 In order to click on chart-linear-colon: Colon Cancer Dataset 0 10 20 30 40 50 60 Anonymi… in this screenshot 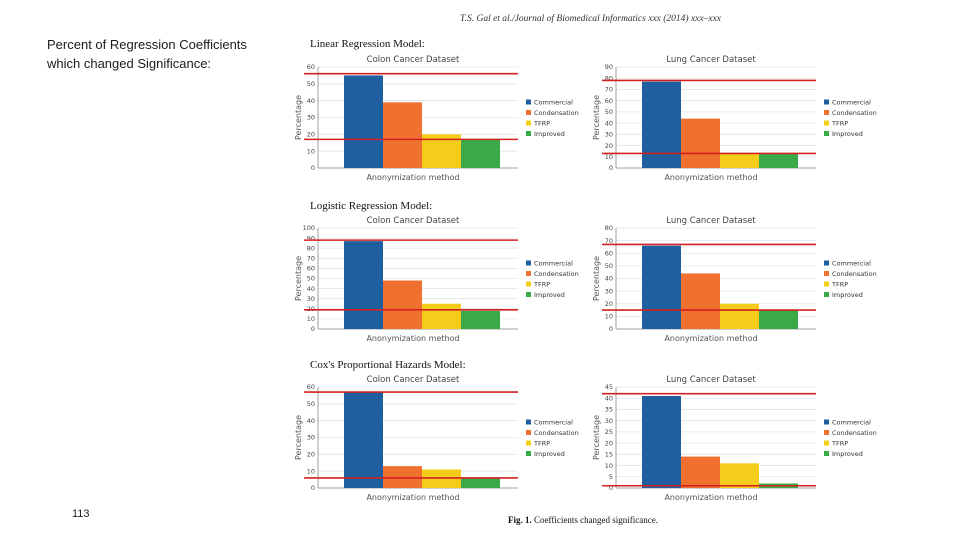, I will do `click(436, 118)`.